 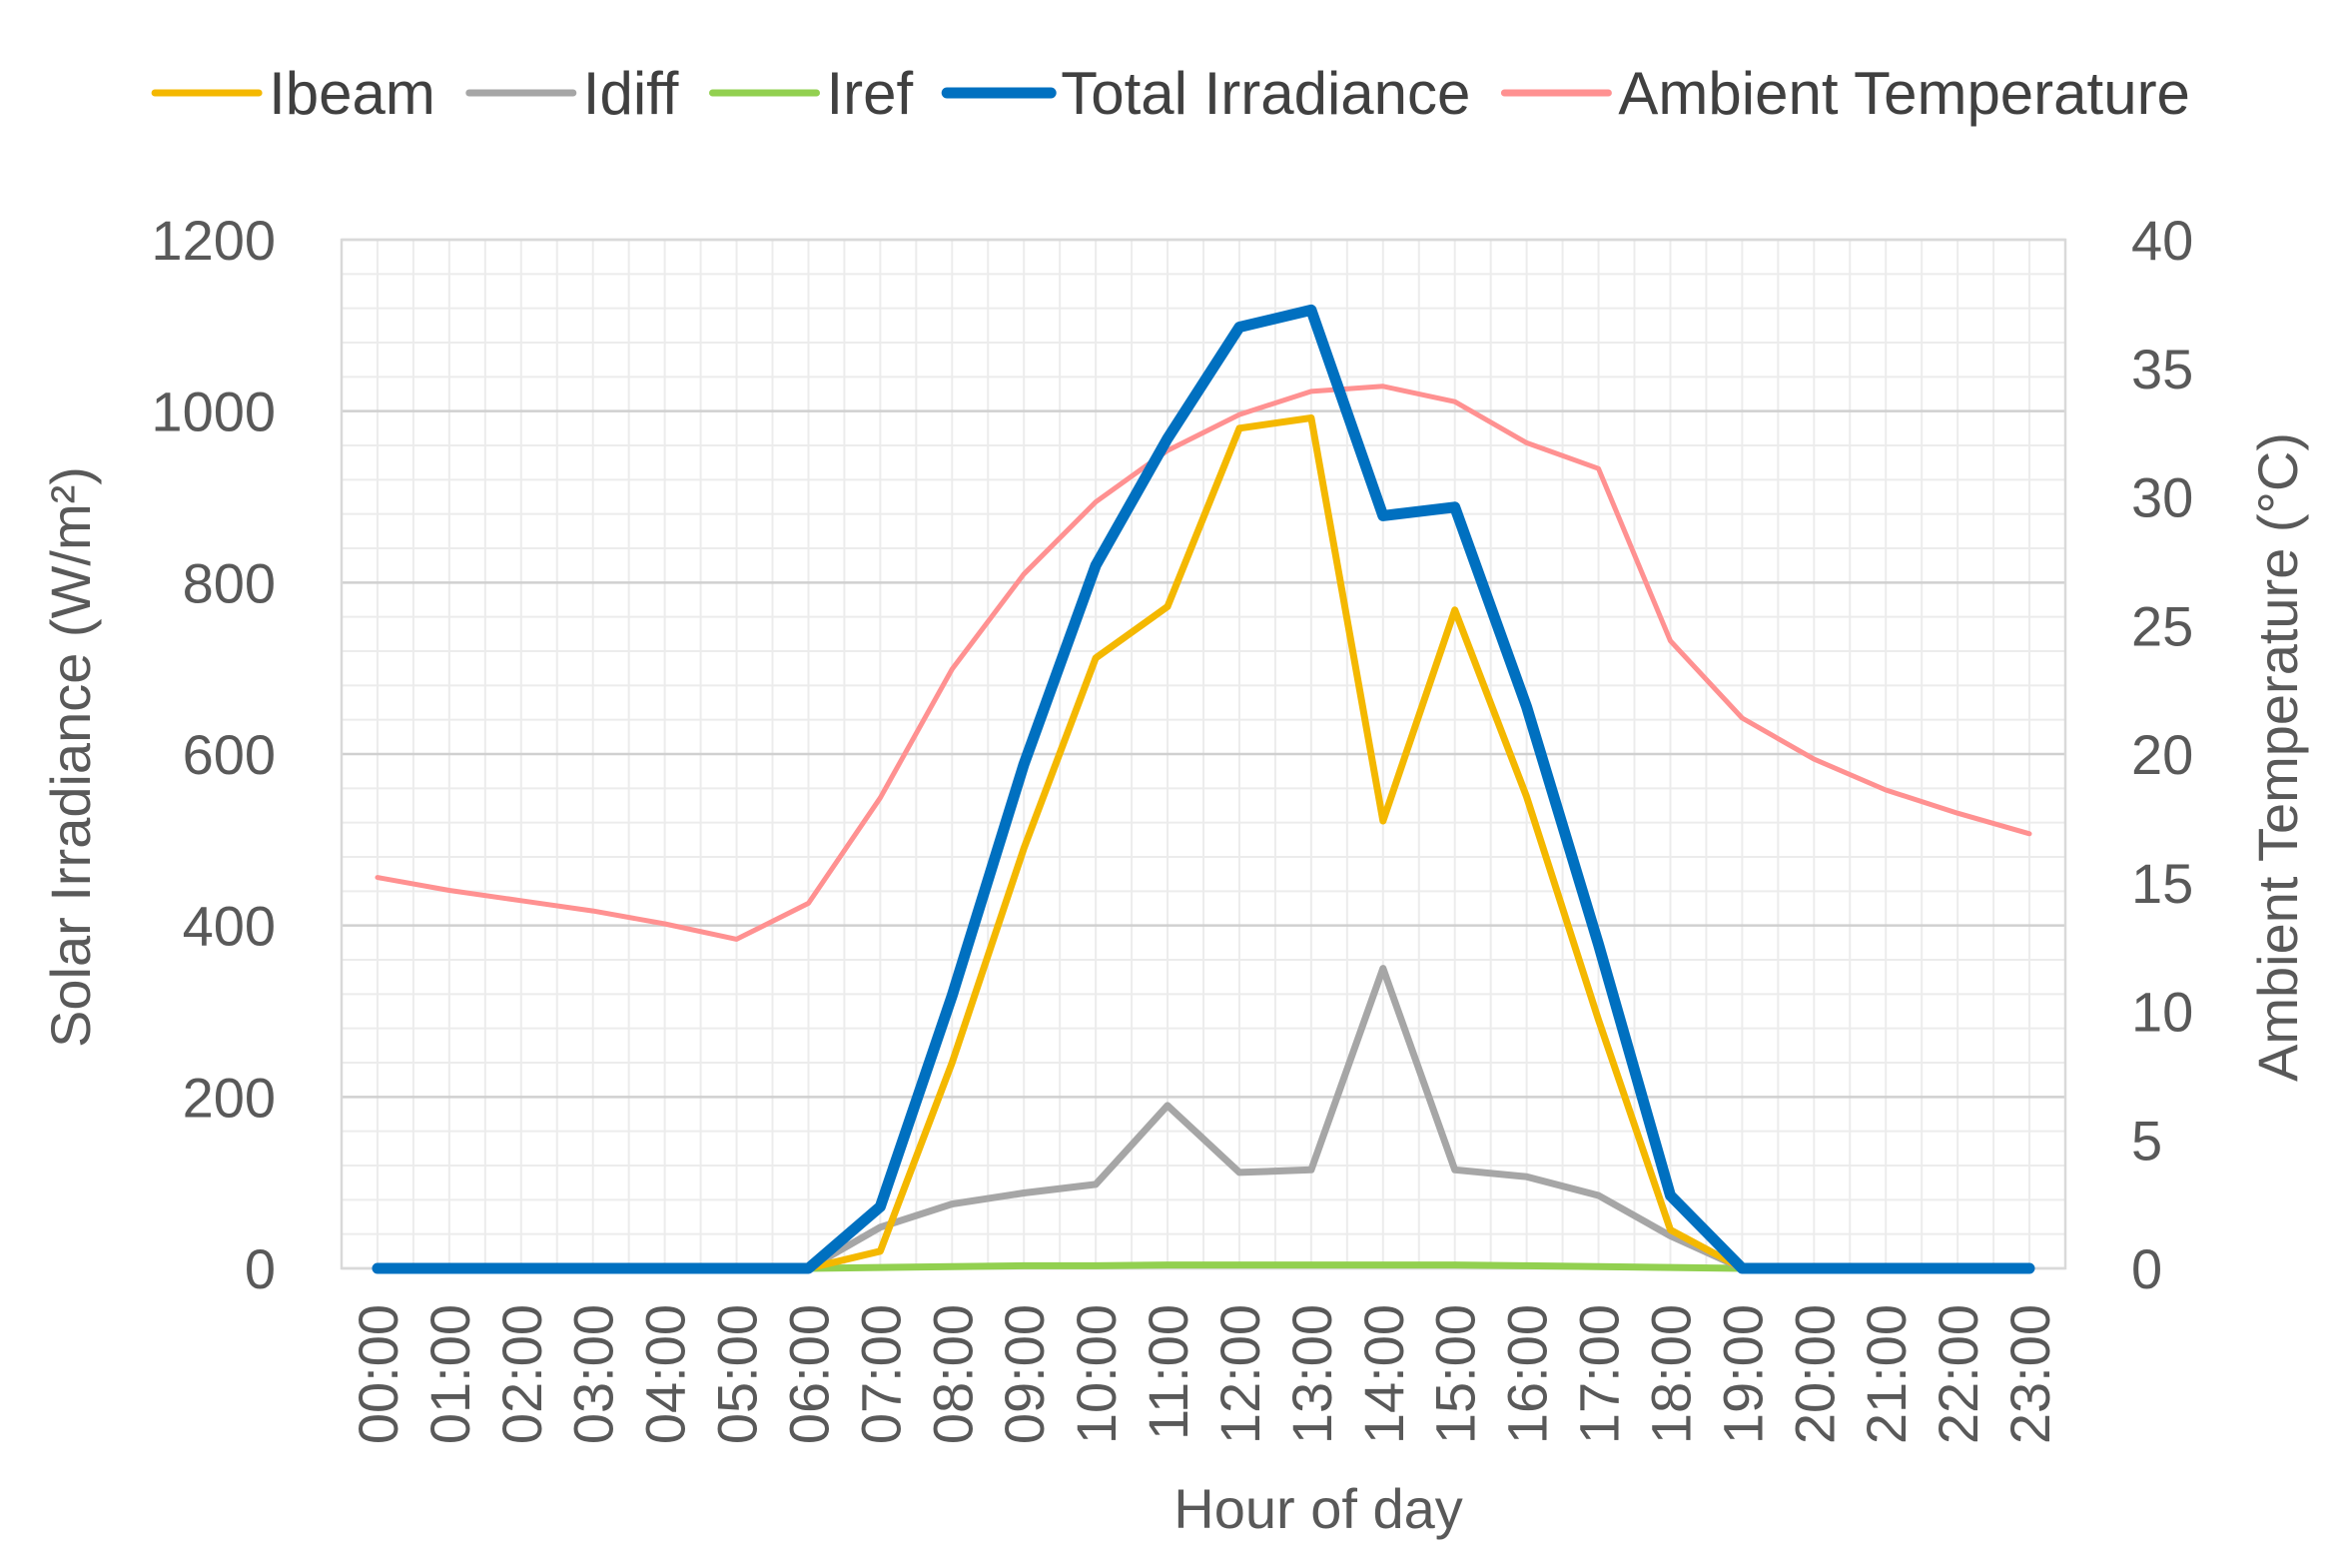 I want to click on x-axis-tick-label: 08:00, so click(x=952, y=1374).